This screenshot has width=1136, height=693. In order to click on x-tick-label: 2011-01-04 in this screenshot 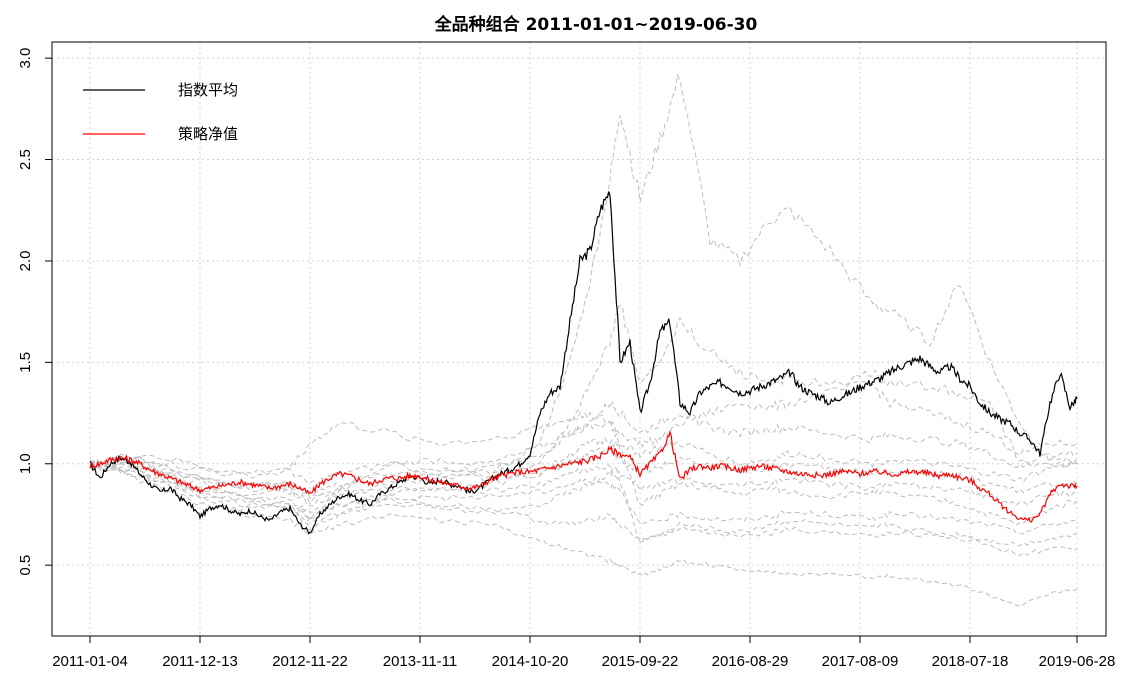, I will do `click(90, 661)`.